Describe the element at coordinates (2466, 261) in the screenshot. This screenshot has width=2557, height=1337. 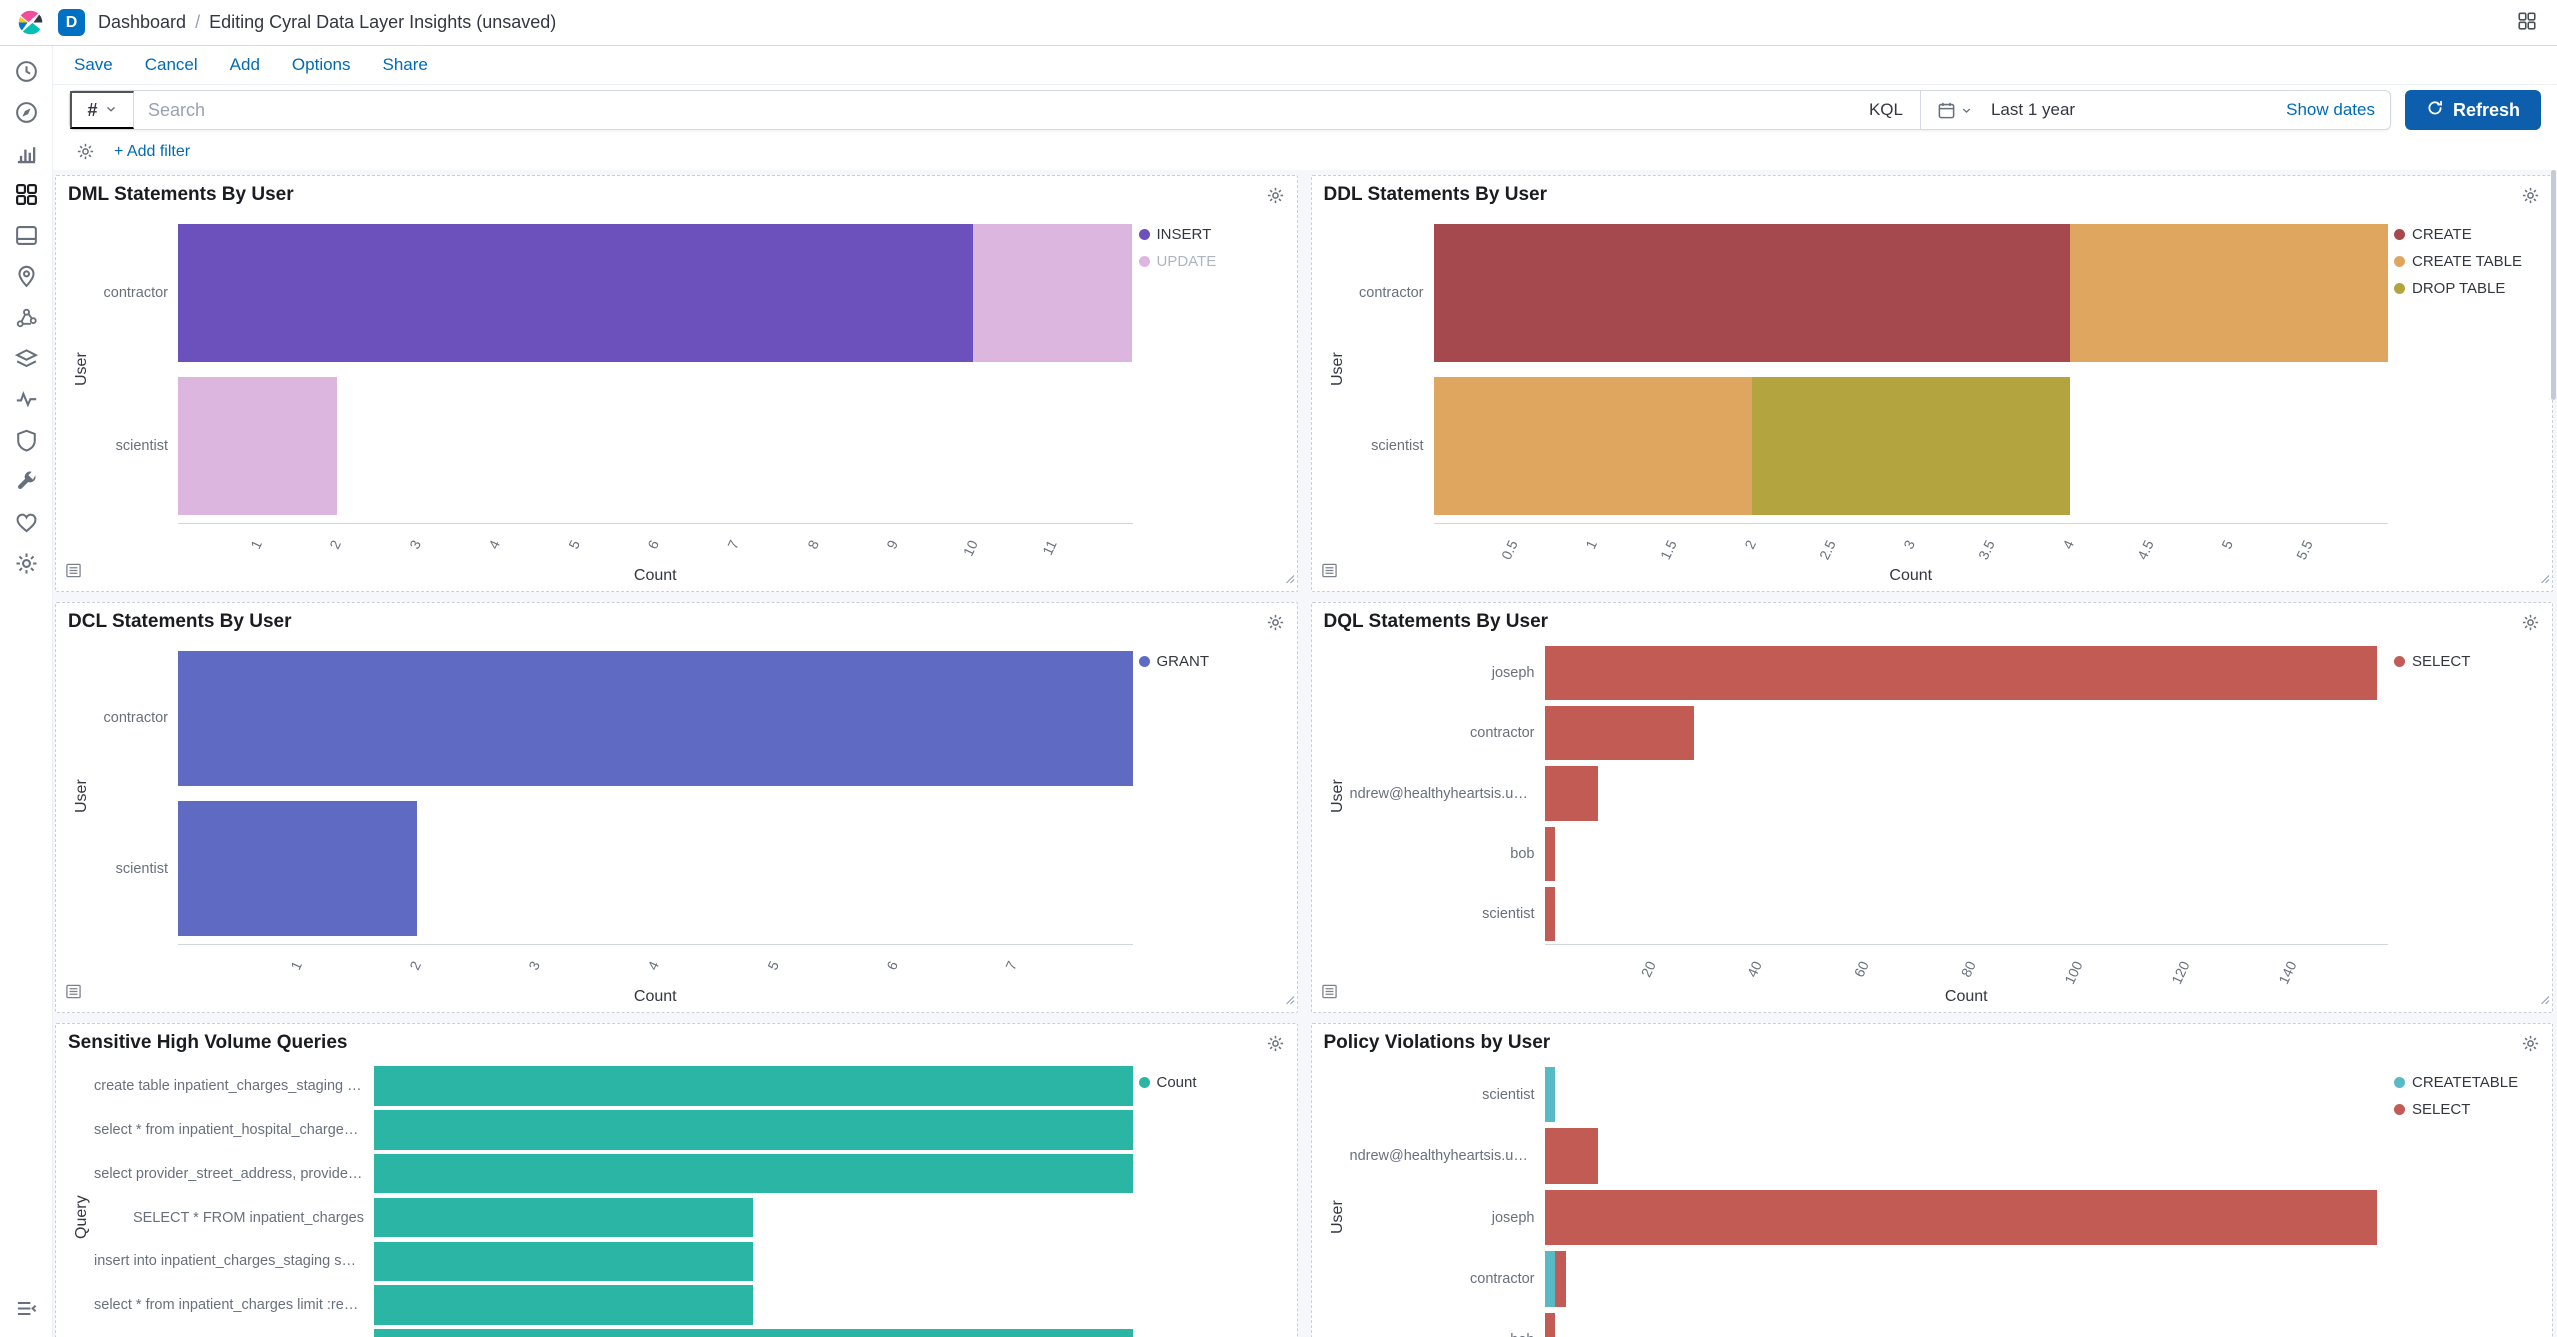
I see `legend-item: CREATE TABLE` at that location.